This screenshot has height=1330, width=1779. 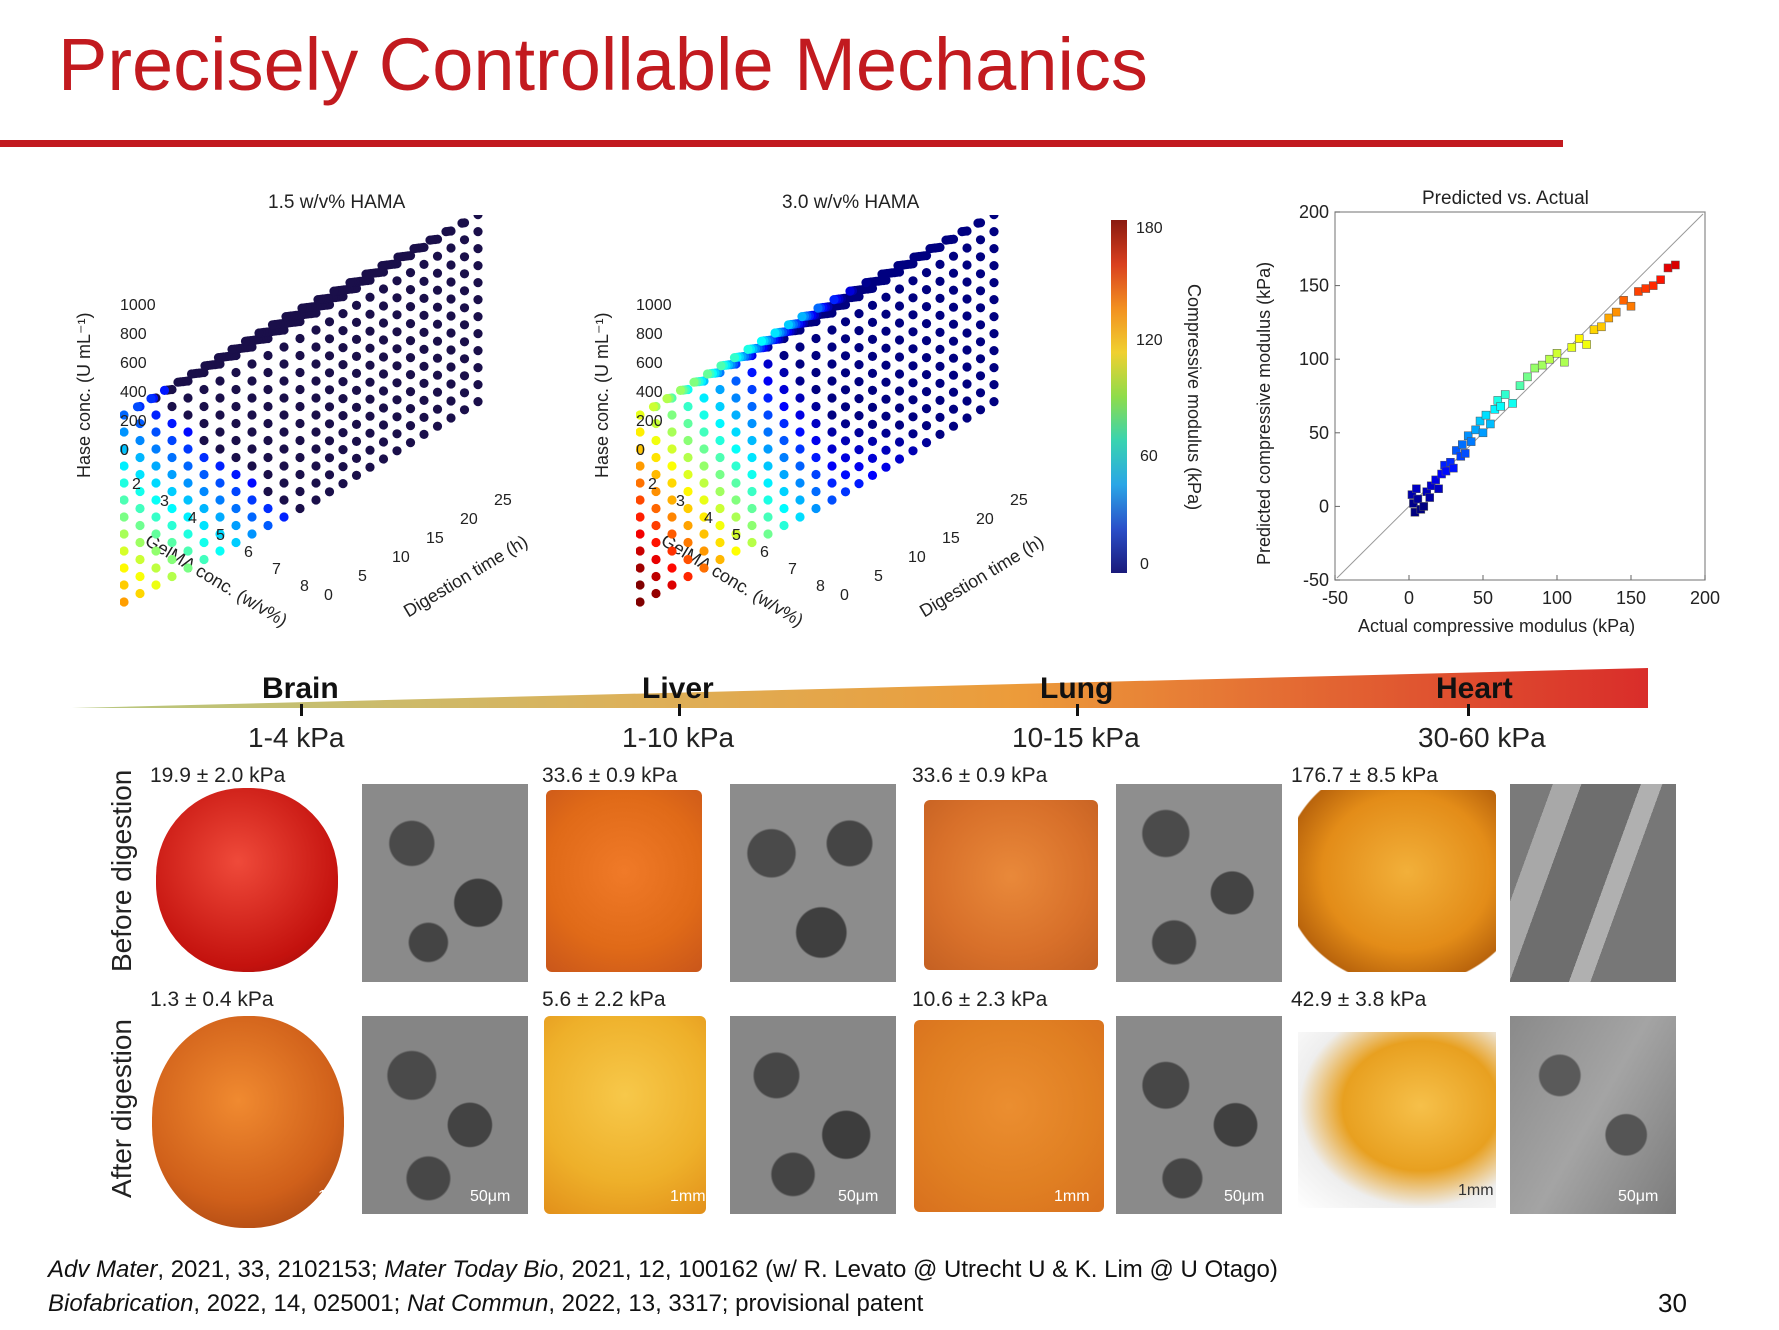 What do you see at coordinates (980, 775) in the screenshot?
I see `measure-before-lung: 33.6 ± 0.9 kPa` at bounding box center [980, 775].